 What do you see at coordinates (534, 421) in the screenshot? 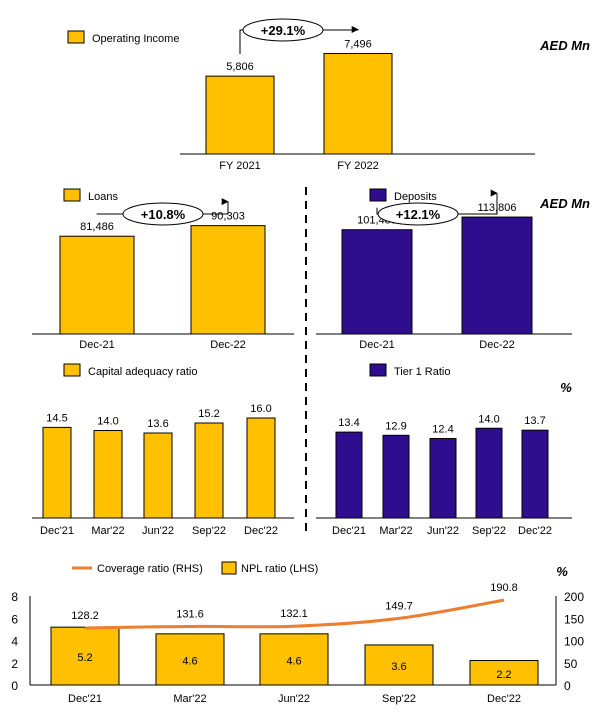
I see `bar-value-label: 13.7` at bounding box center [534, 421].